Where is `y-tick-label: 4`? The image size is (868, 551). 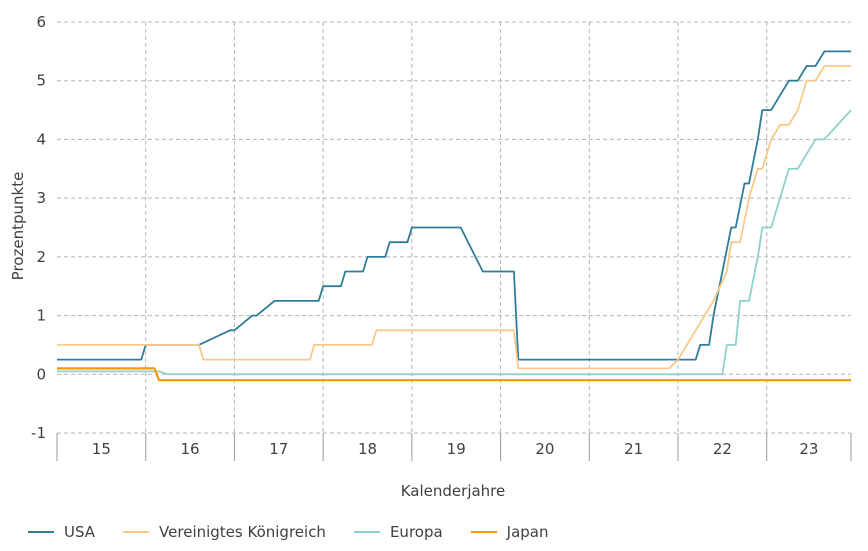
y-tick-label: 4 is located at coordinates (41, 139).